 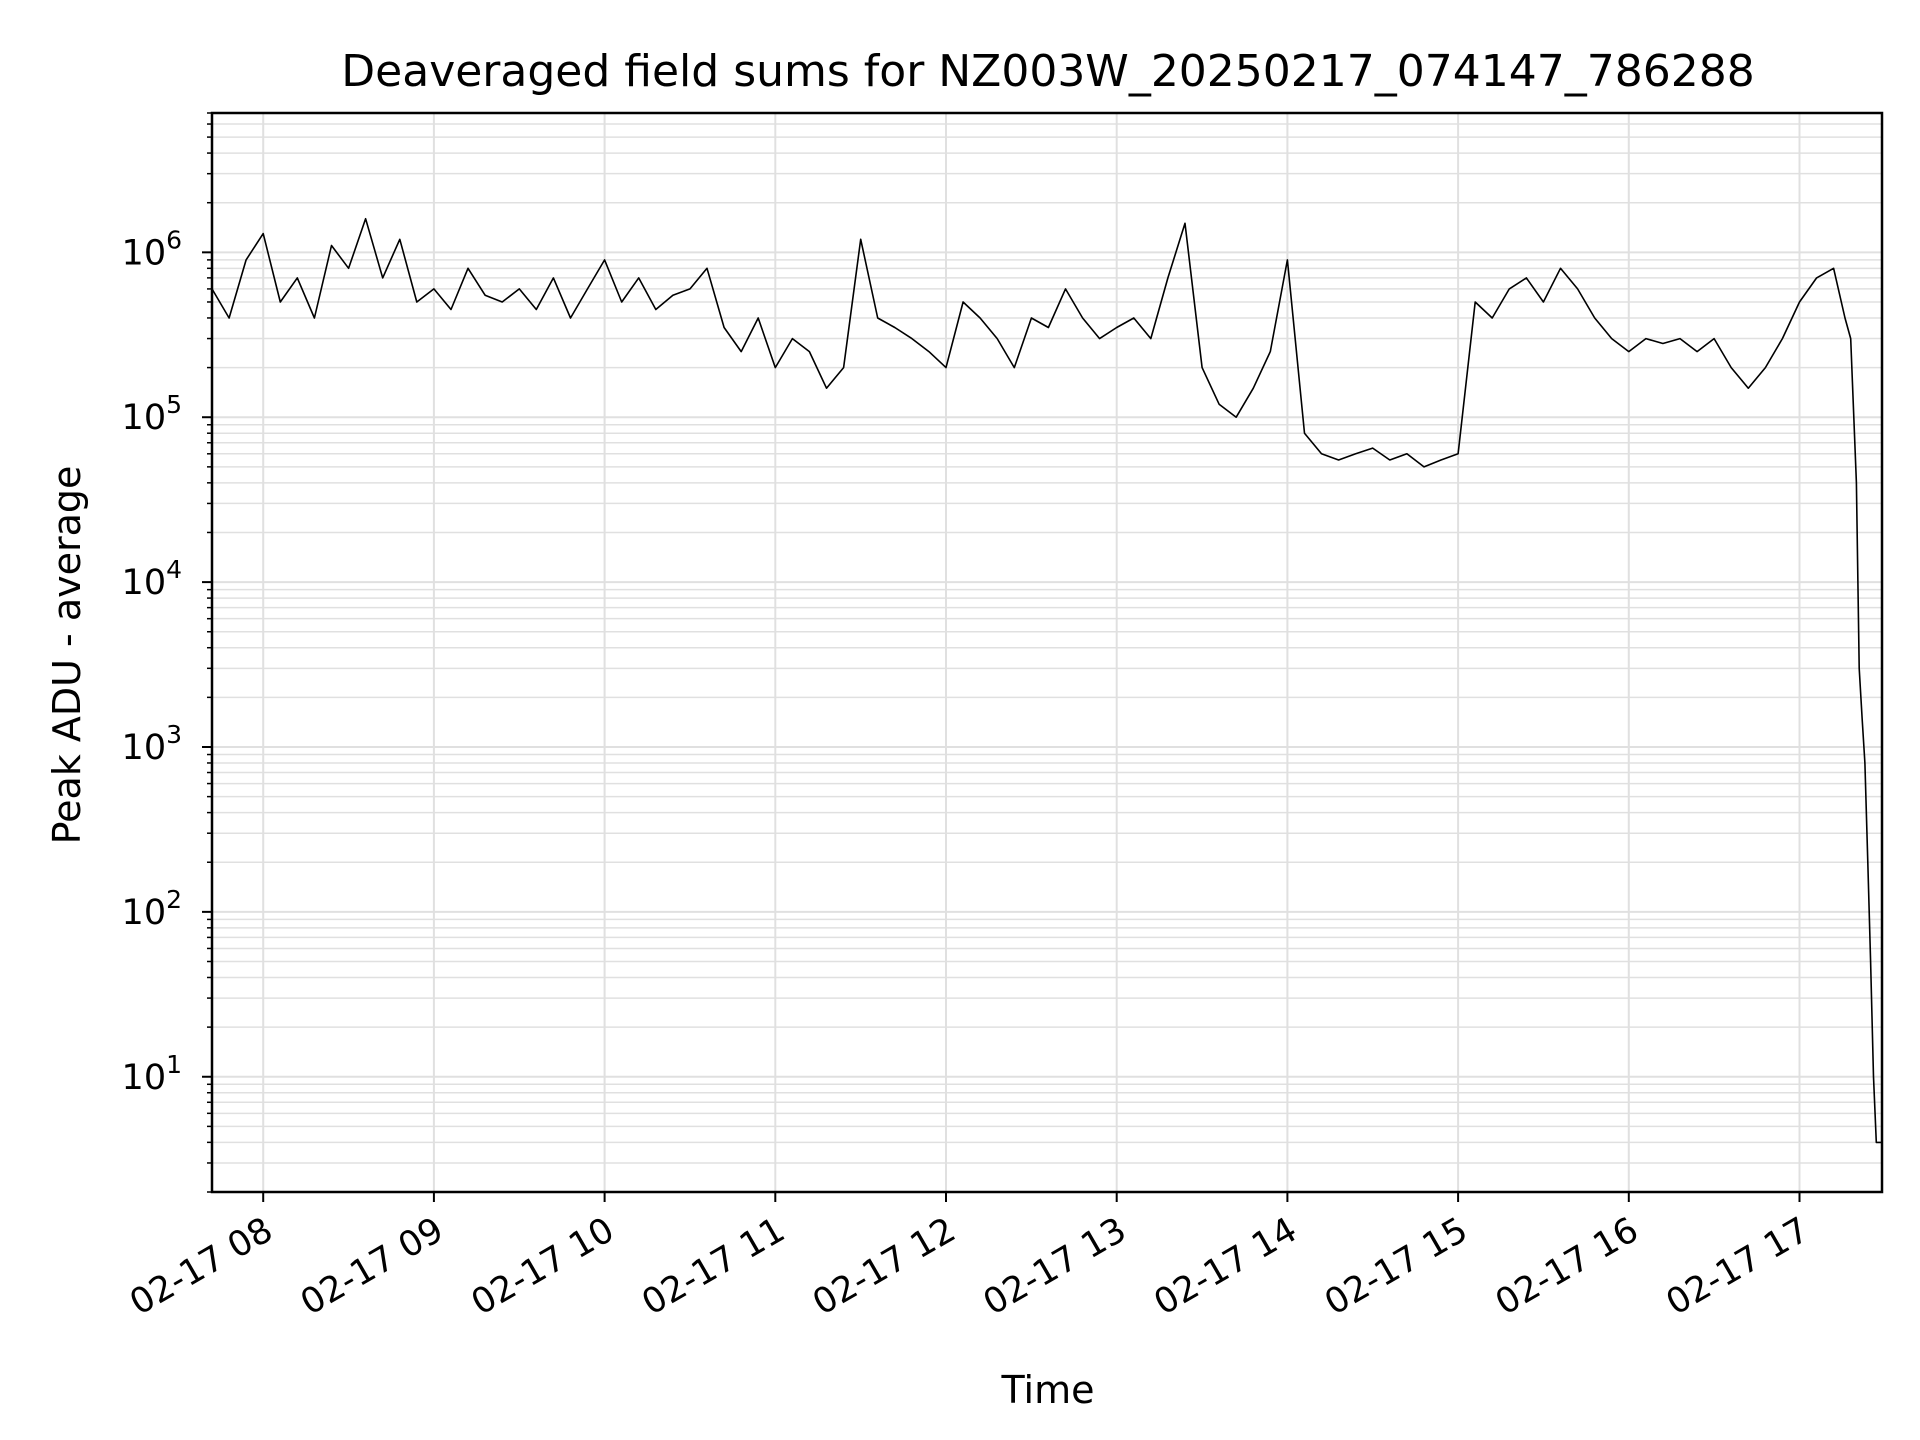 I want to click on y-axis-label: Peak ADU - average, so click(x=67, y=655).